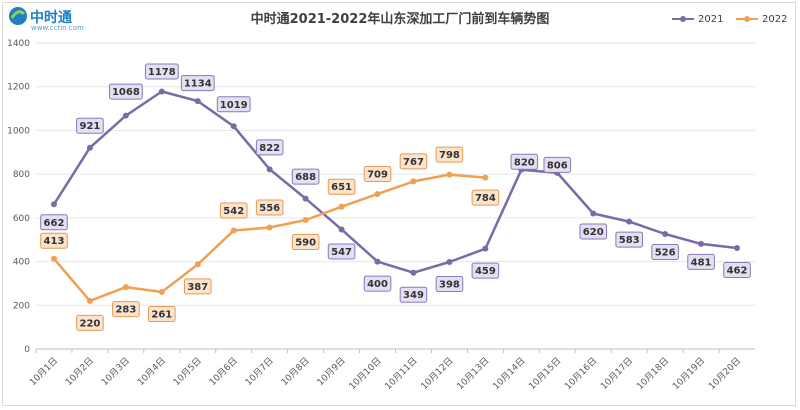 This screenshot has height=410, width=800. I want to click on y-tick-label: 600, so click(21, 219).